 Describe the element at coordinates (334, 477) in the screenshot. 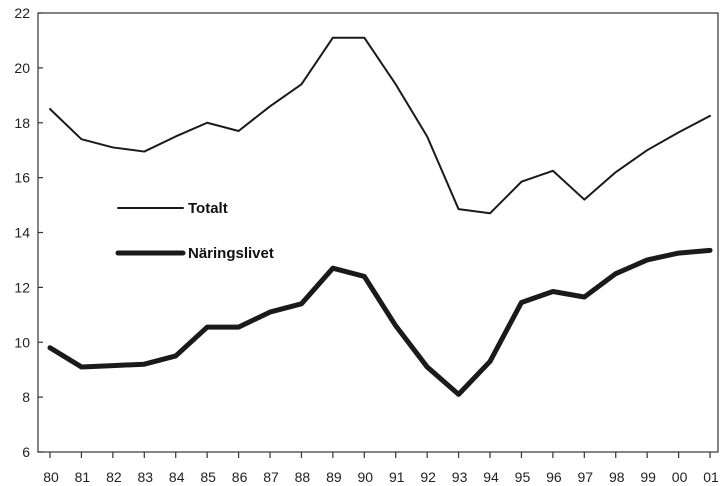

I see `x-tick-label: 89` at that location.